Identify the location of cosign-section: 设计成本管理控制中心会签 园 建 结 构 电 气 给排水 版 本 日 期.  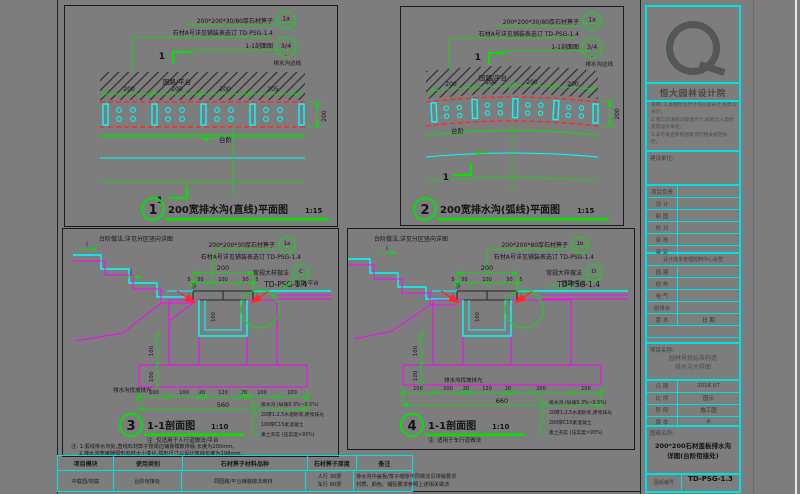
(693, 299).